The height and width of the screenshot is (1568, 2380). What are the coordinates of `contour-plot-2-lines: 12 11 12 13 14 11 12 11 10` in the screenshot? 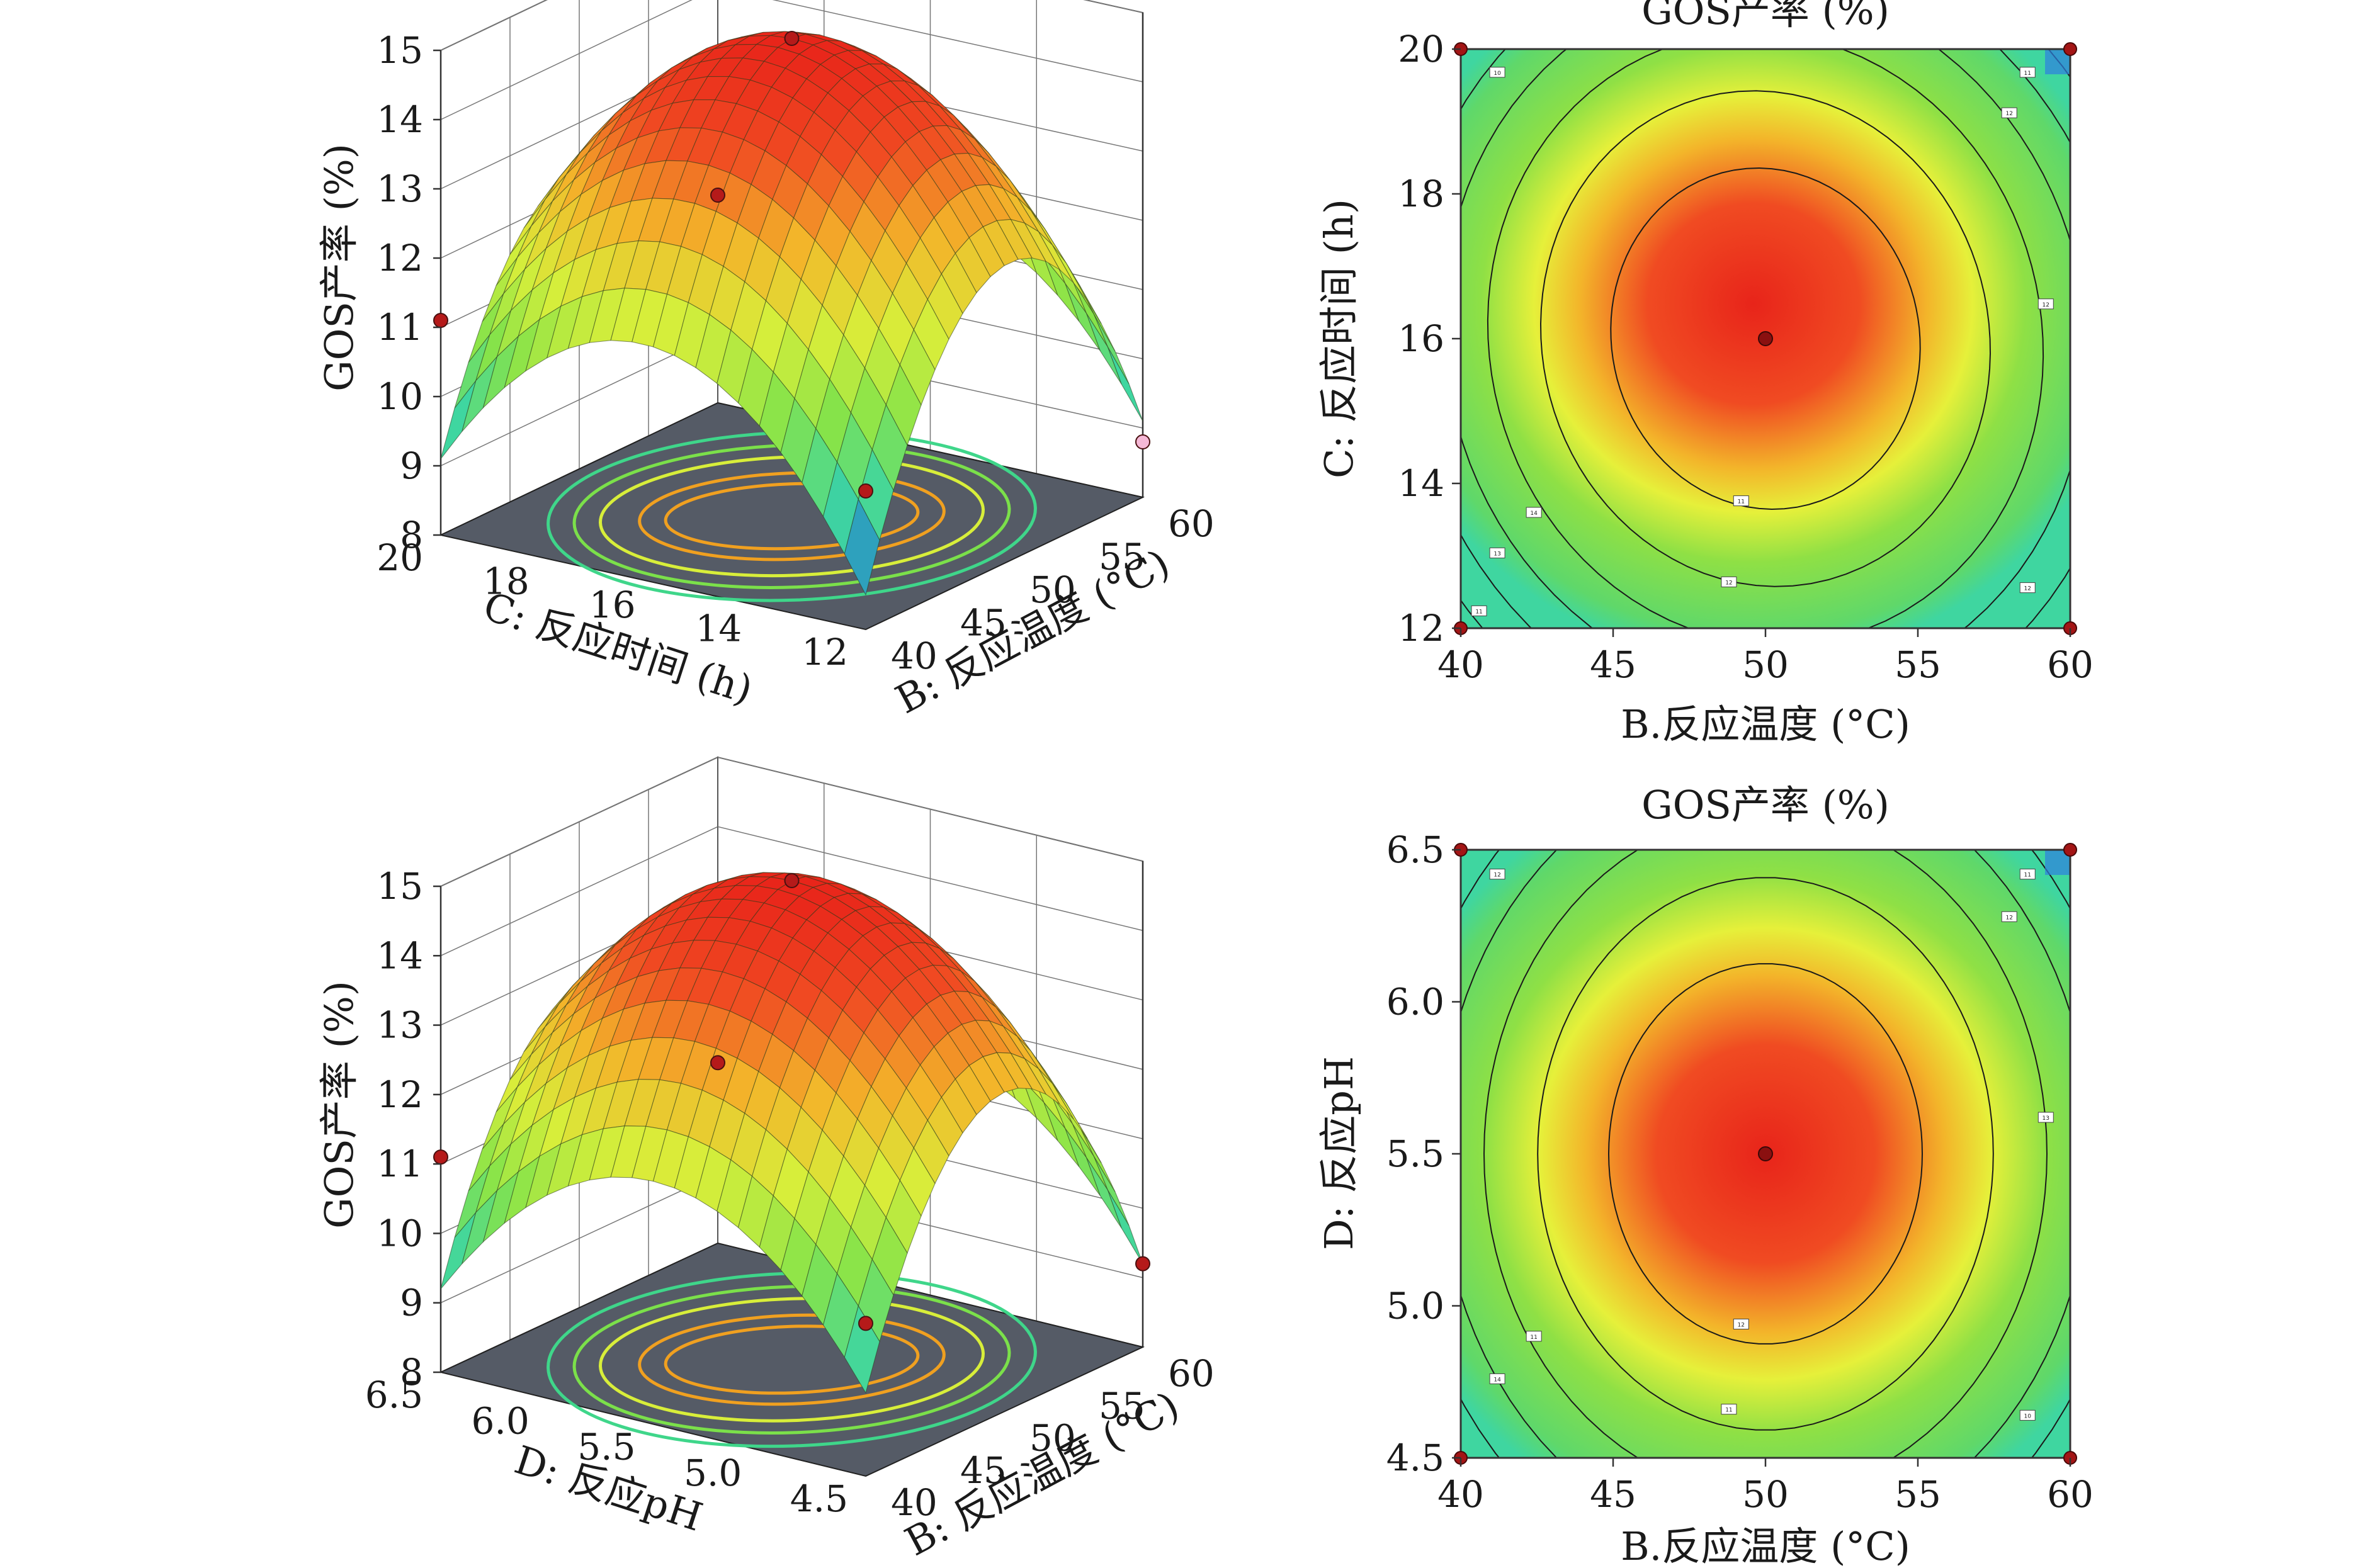 It's located at (1765, 1154).